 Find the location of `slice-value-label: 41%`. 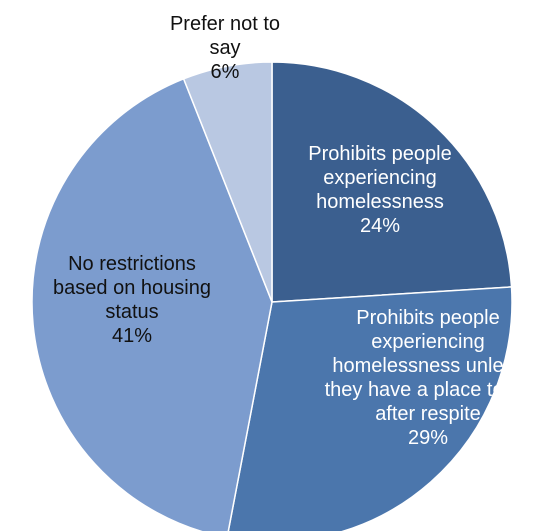

slice-value-label: 41% is located at coordinates (132, 336).